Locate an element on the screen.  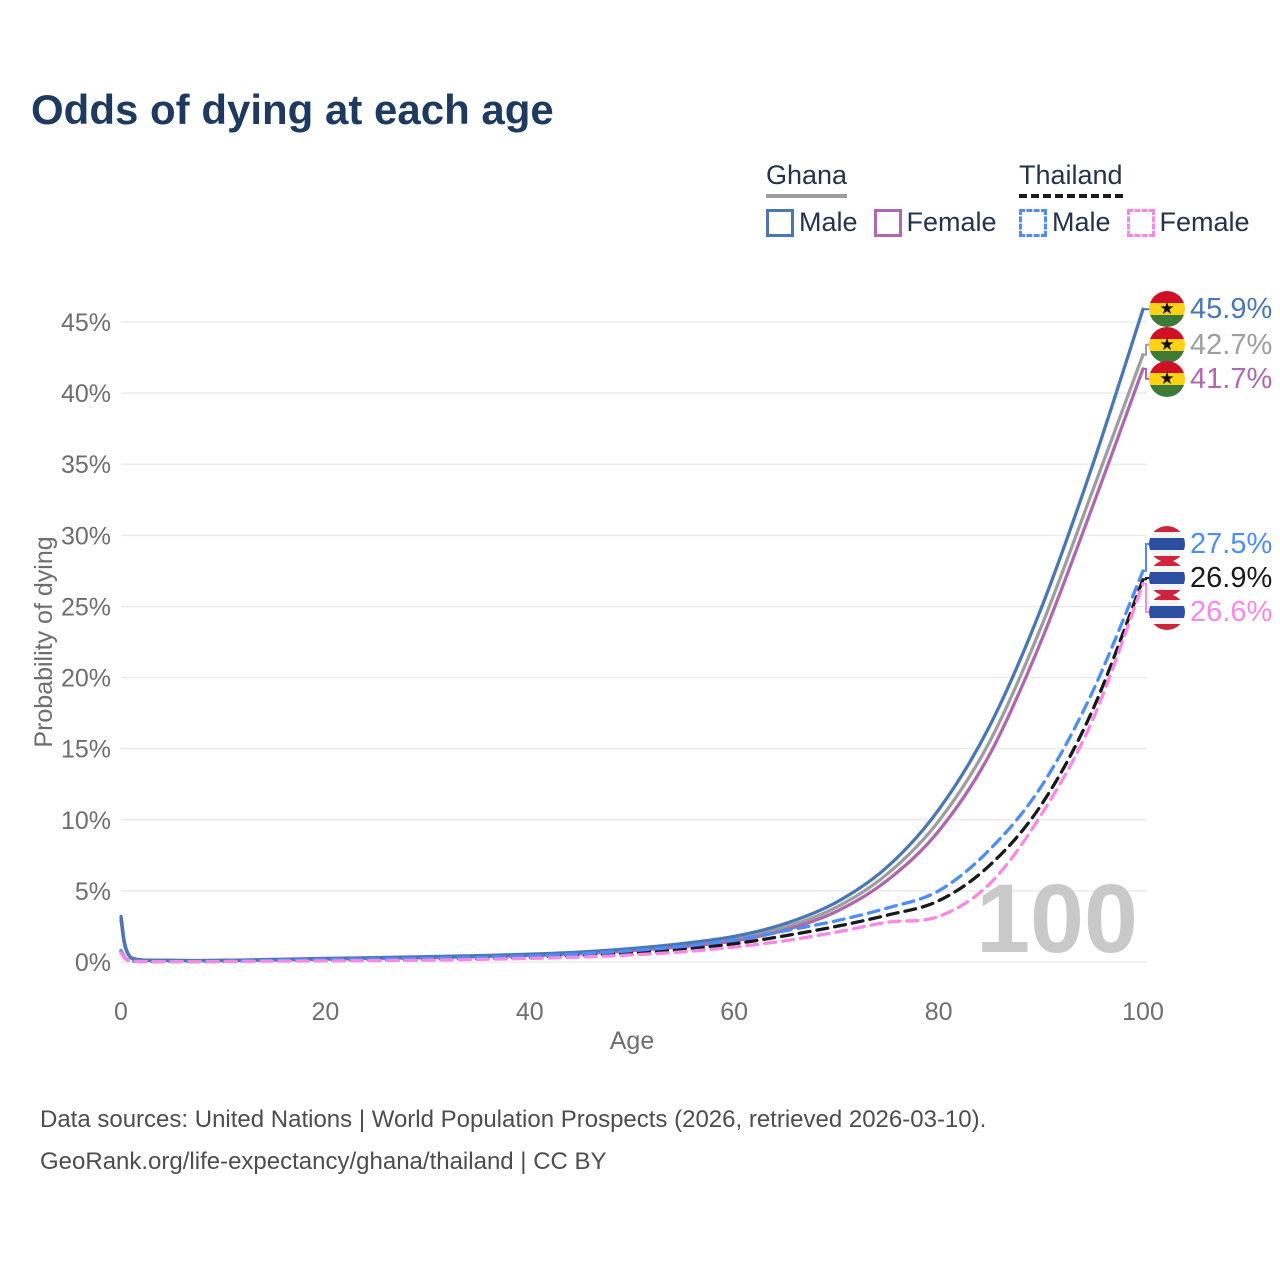
end-label-value-ghana-female: 41.7% is located at coordinates (1231, 378).